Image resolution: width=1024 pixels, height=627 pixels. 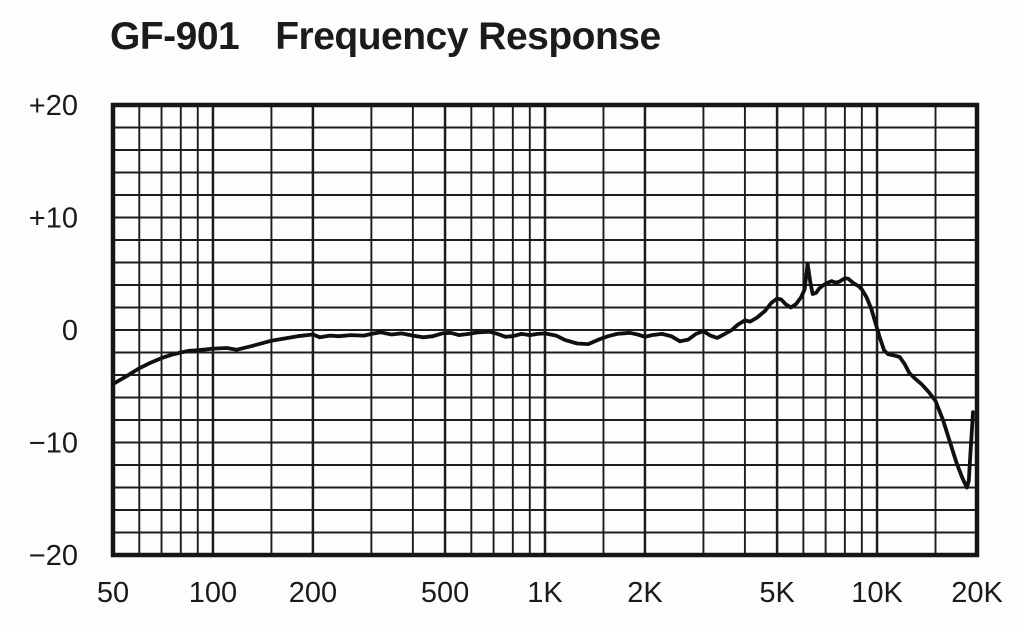 What do you see at coordinates (468, 36) in the screenshot?
I see `chart-title-text: Frequency Response` at bounding box center [468, 36].